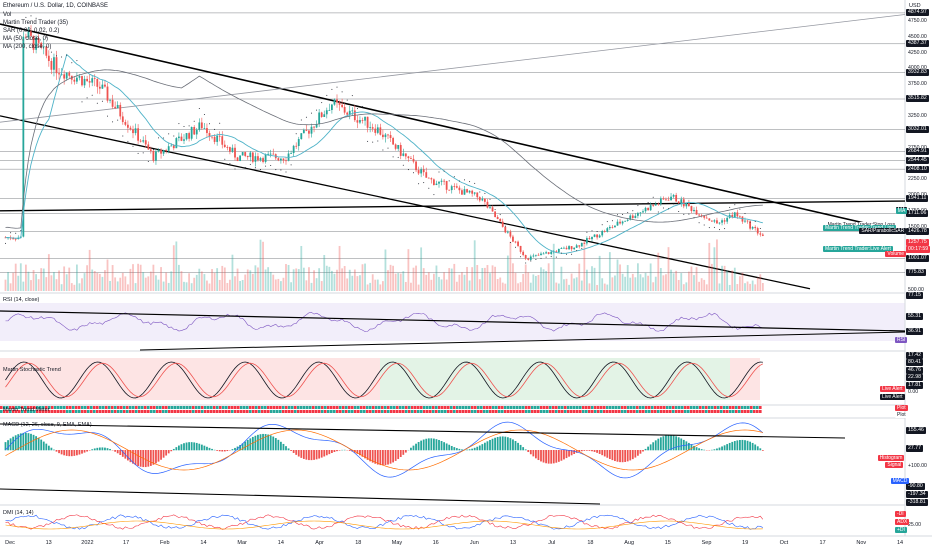 This screenshot has height=555, width=932. Describe the element at coordinates (18, 513) in the screenshot. I see `dmi-pane-title: DMI (14, 14)` at that location.